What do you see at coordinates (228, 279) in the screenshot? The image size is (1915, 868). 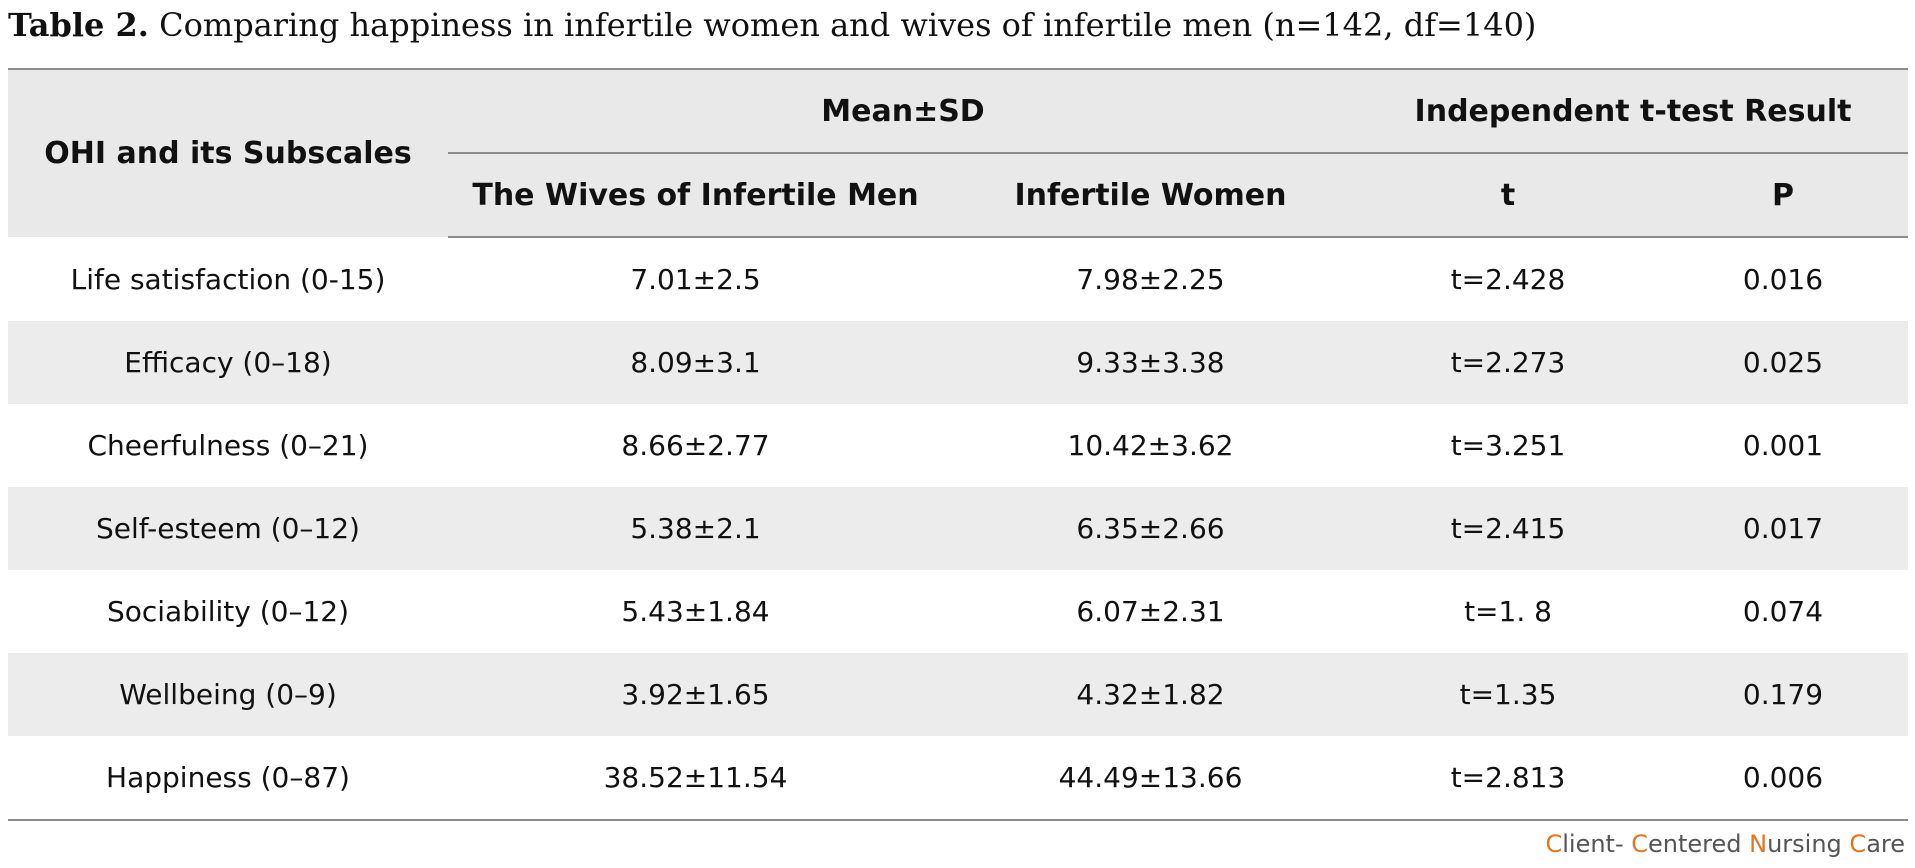 I see `cell-subscale: Life satisfaction (0-15)` at bounding box center [228, 279].